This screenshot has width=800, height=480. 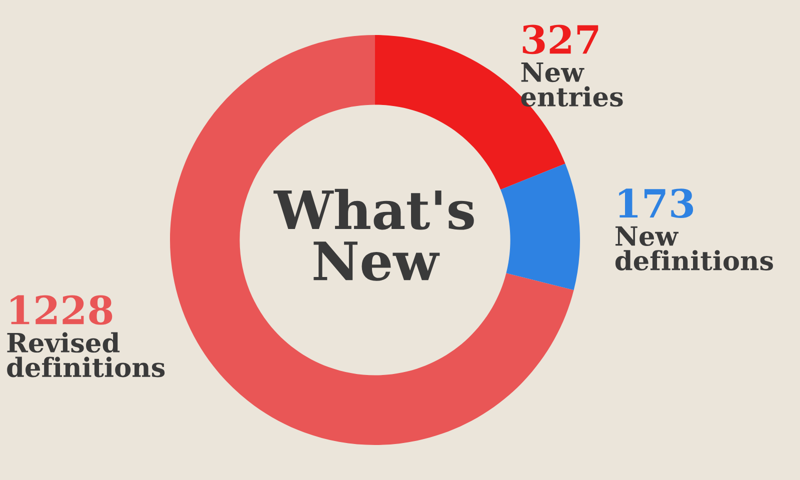 What do you see at coordinates (656, 203) in the screenshot?
I see `data-label: 173` at bounding box center [656, 203].